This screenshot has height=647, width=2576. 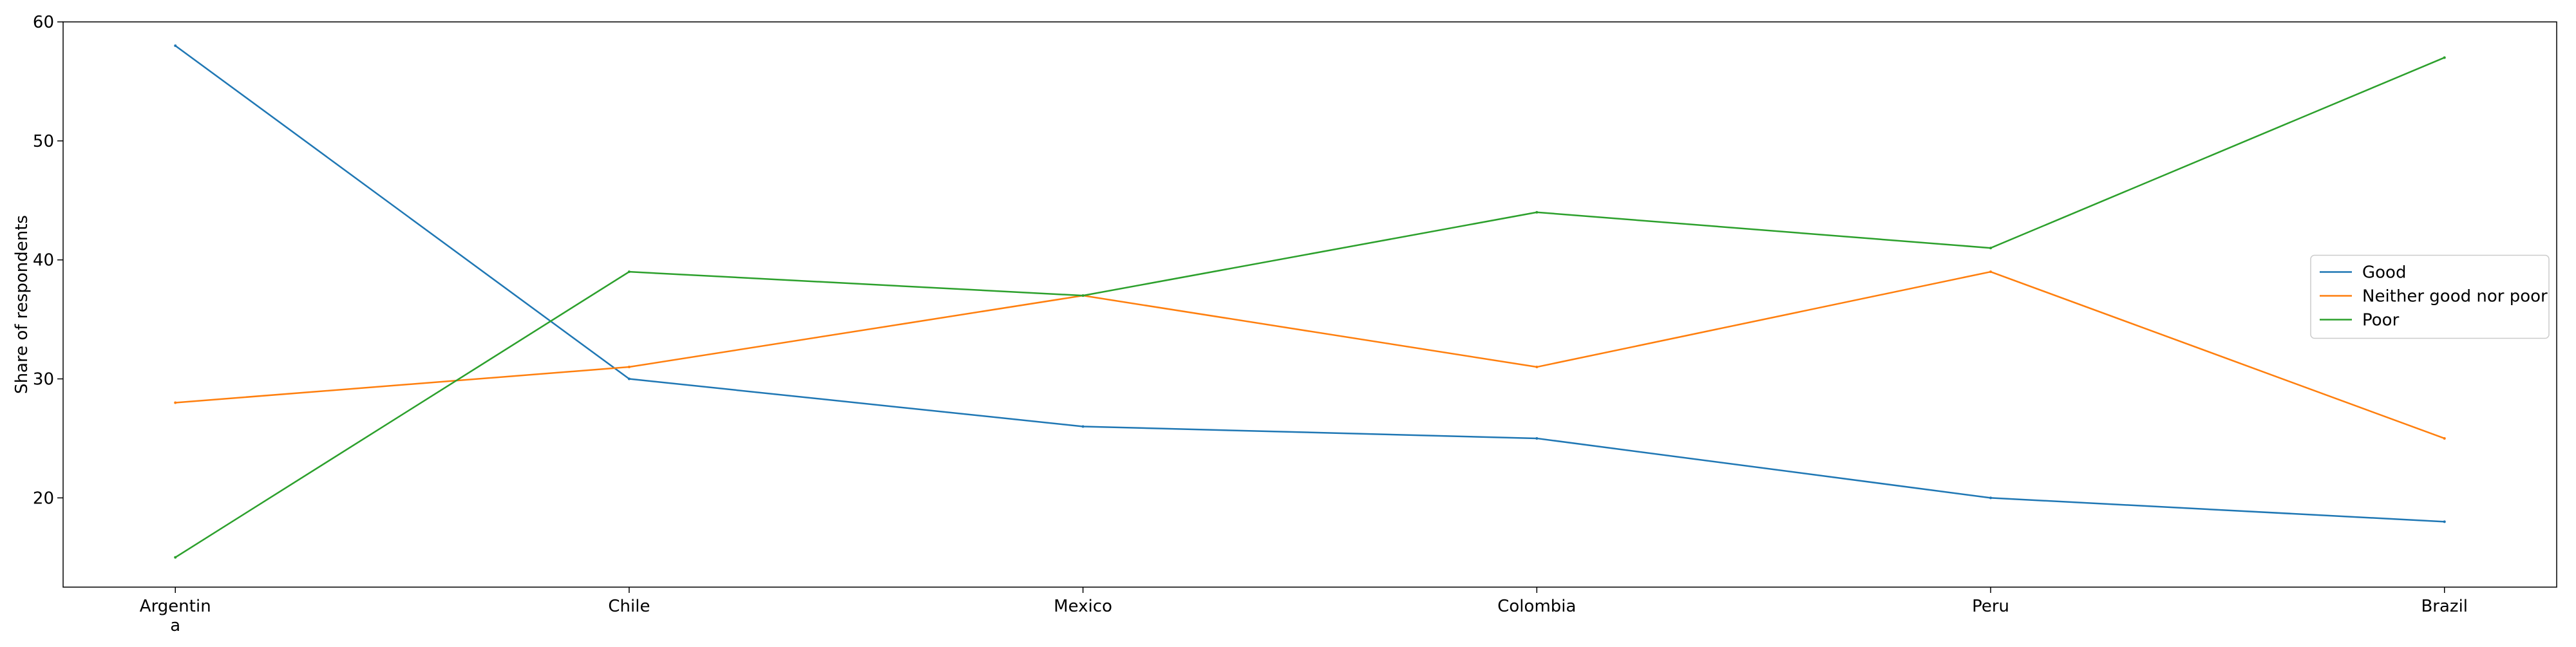 What do you see at coordinates (44, 141) in the screenshot?
I see `y-tick-label: 50` at bounding box center [44, 141].